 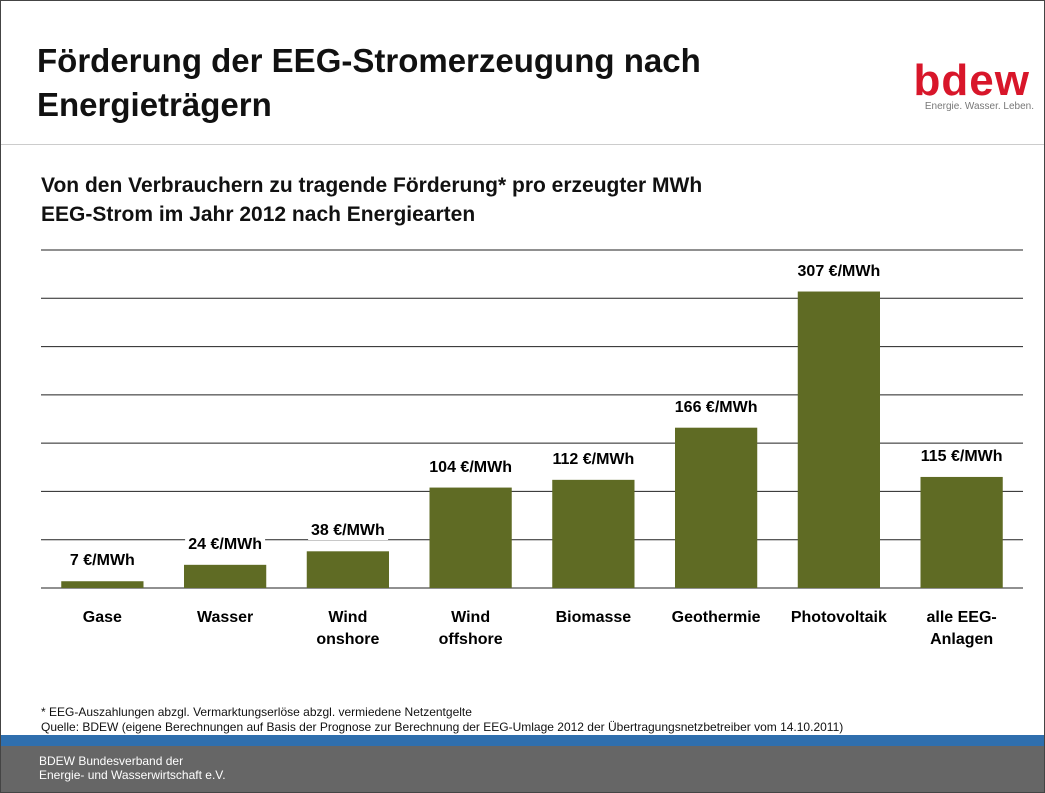 I want to click on value-label: 115 €/MWh, so click(x=961, y=456).